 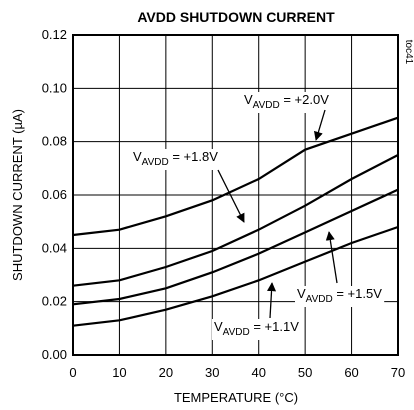 I want to click on x-tick-label: 40, so click(x=258, y=372).